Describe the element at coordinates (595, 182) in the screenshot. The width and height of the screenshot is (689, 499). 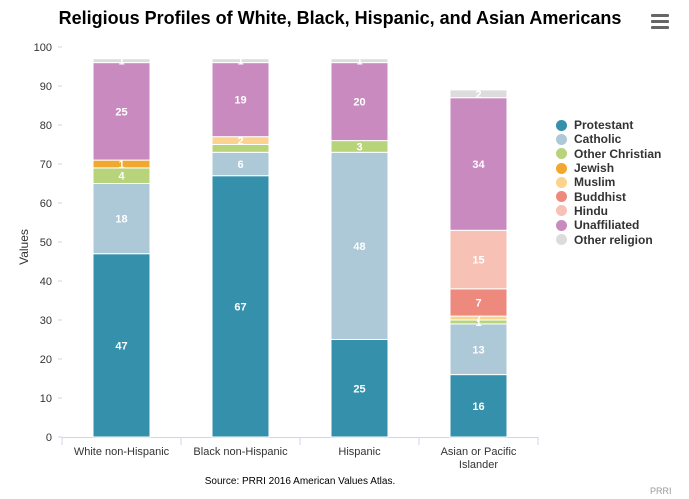
I see `legend-label: Muslim` at that location.